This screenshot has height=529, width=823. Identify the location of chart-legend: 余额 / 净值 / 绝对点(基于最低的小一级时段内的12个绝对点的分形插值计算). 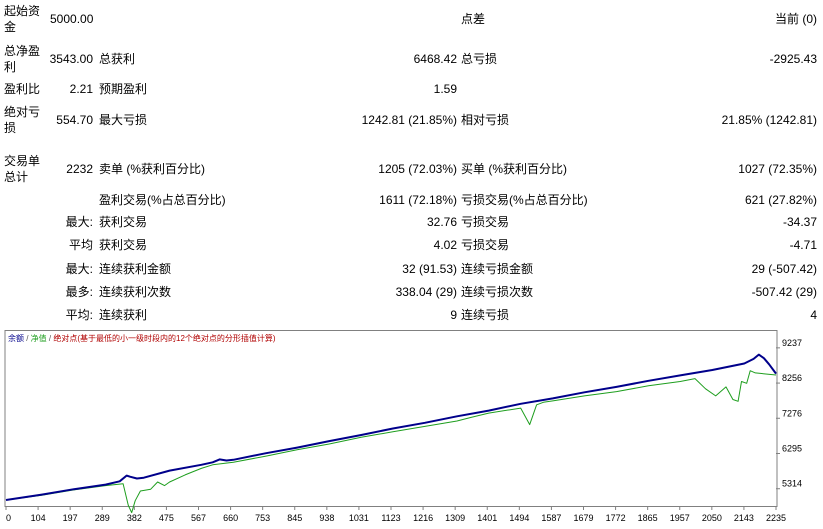
(142, 338).